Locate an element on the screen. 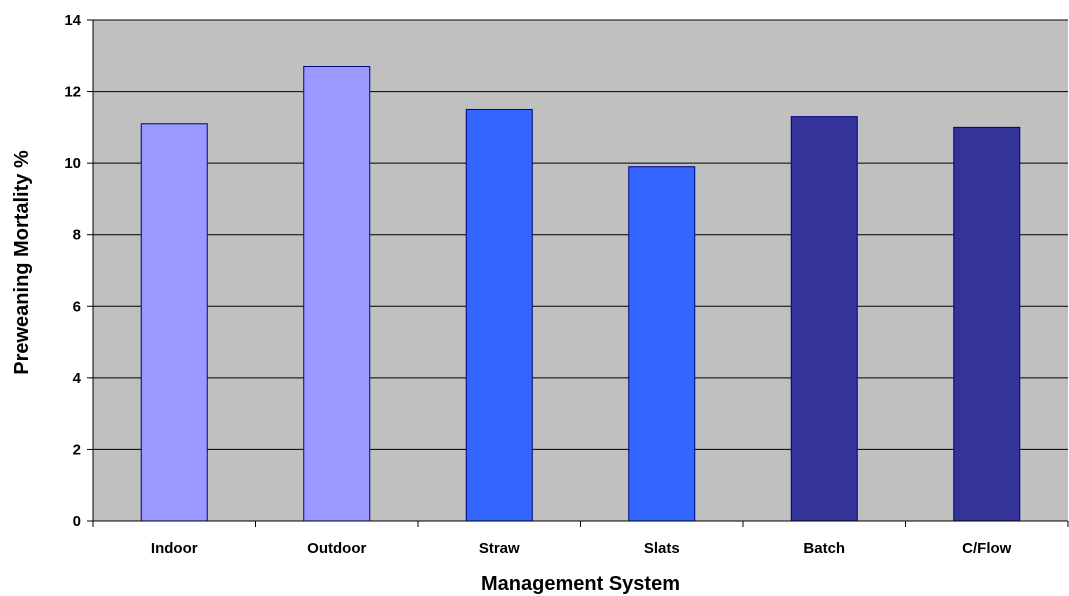 The image size is (1069, 596). bar-batch is located at coordinates (824, 319).